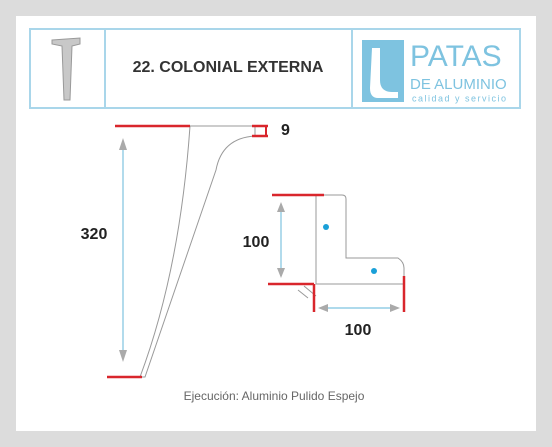  Describe the element at coordinates (66, 69) in the screenshot. I see `product-thumb` at that location.